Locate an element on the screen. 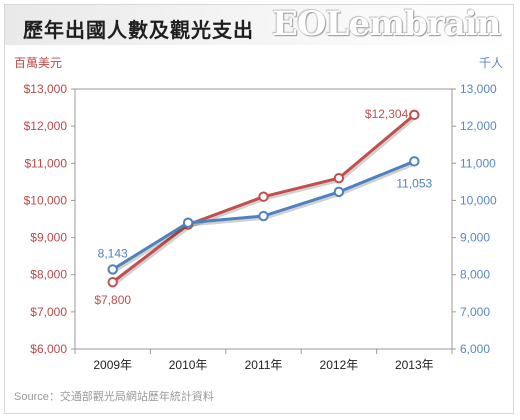 This screenshot has width=520, height=420. chart-title: 歷年出國人數及觀光支出 is located at coordinates (138, 31).